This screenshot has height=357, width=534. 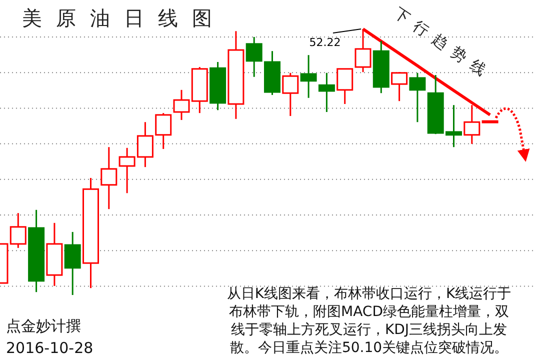 What do you see at coordinates (325, 42) in the screenshot?
I see `annotation: 52.22` at bounding box center [325, 42].